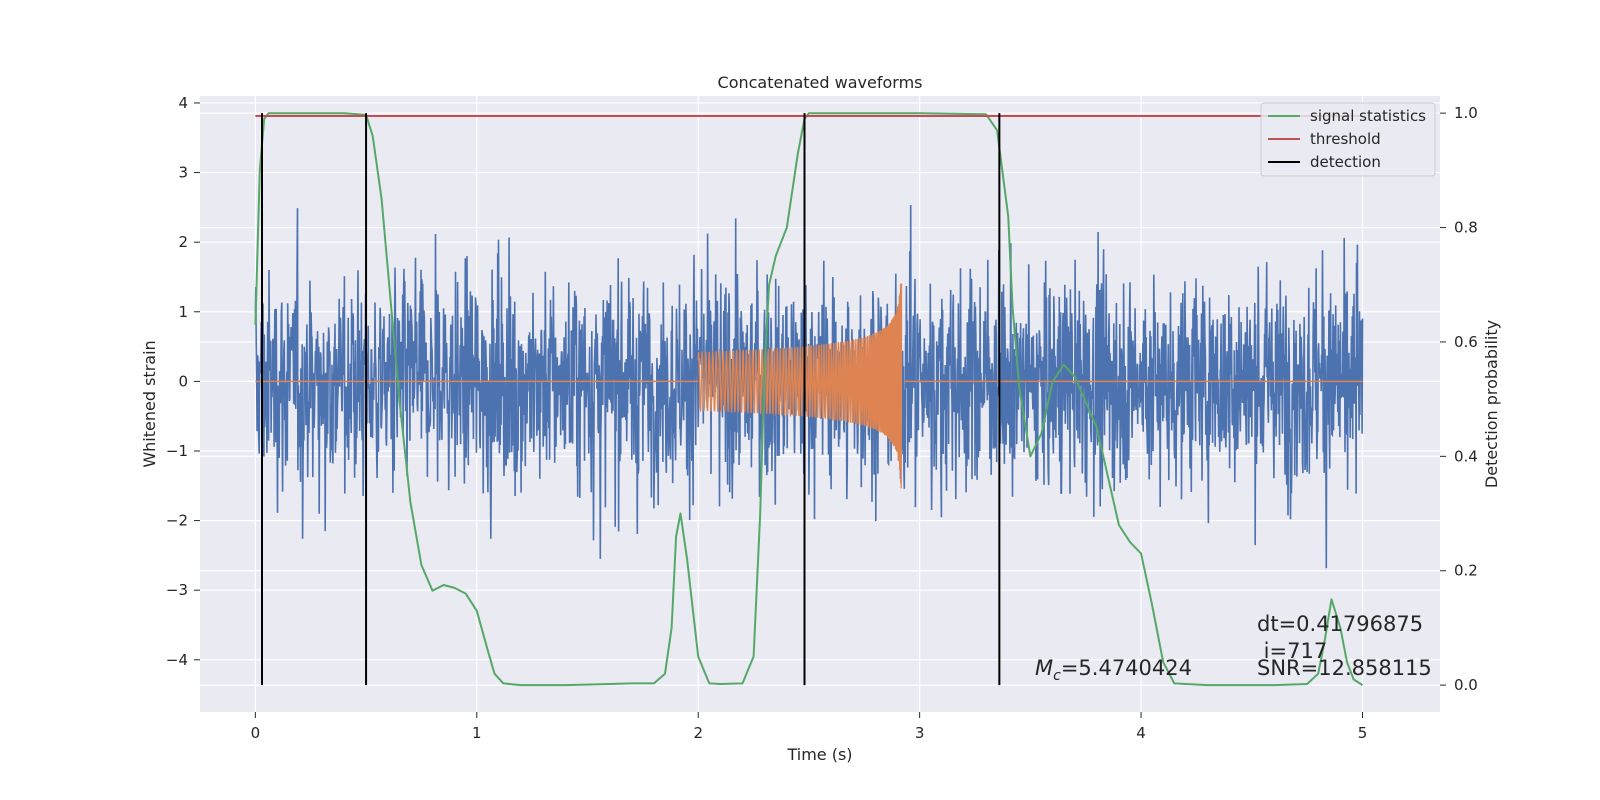  I want to click on x-tick-label: 0, so click(256, 733).